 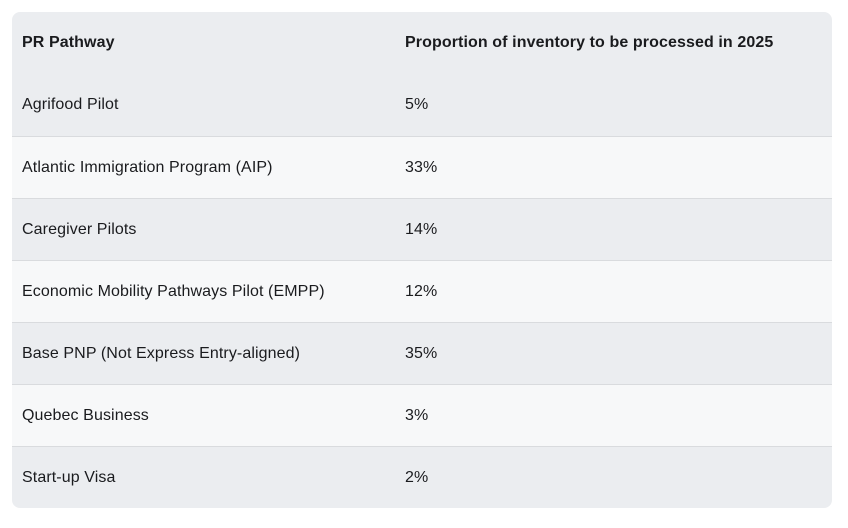 I want to click on table-row: Caregiver Pilots 14%, so click(x=422, y=229).